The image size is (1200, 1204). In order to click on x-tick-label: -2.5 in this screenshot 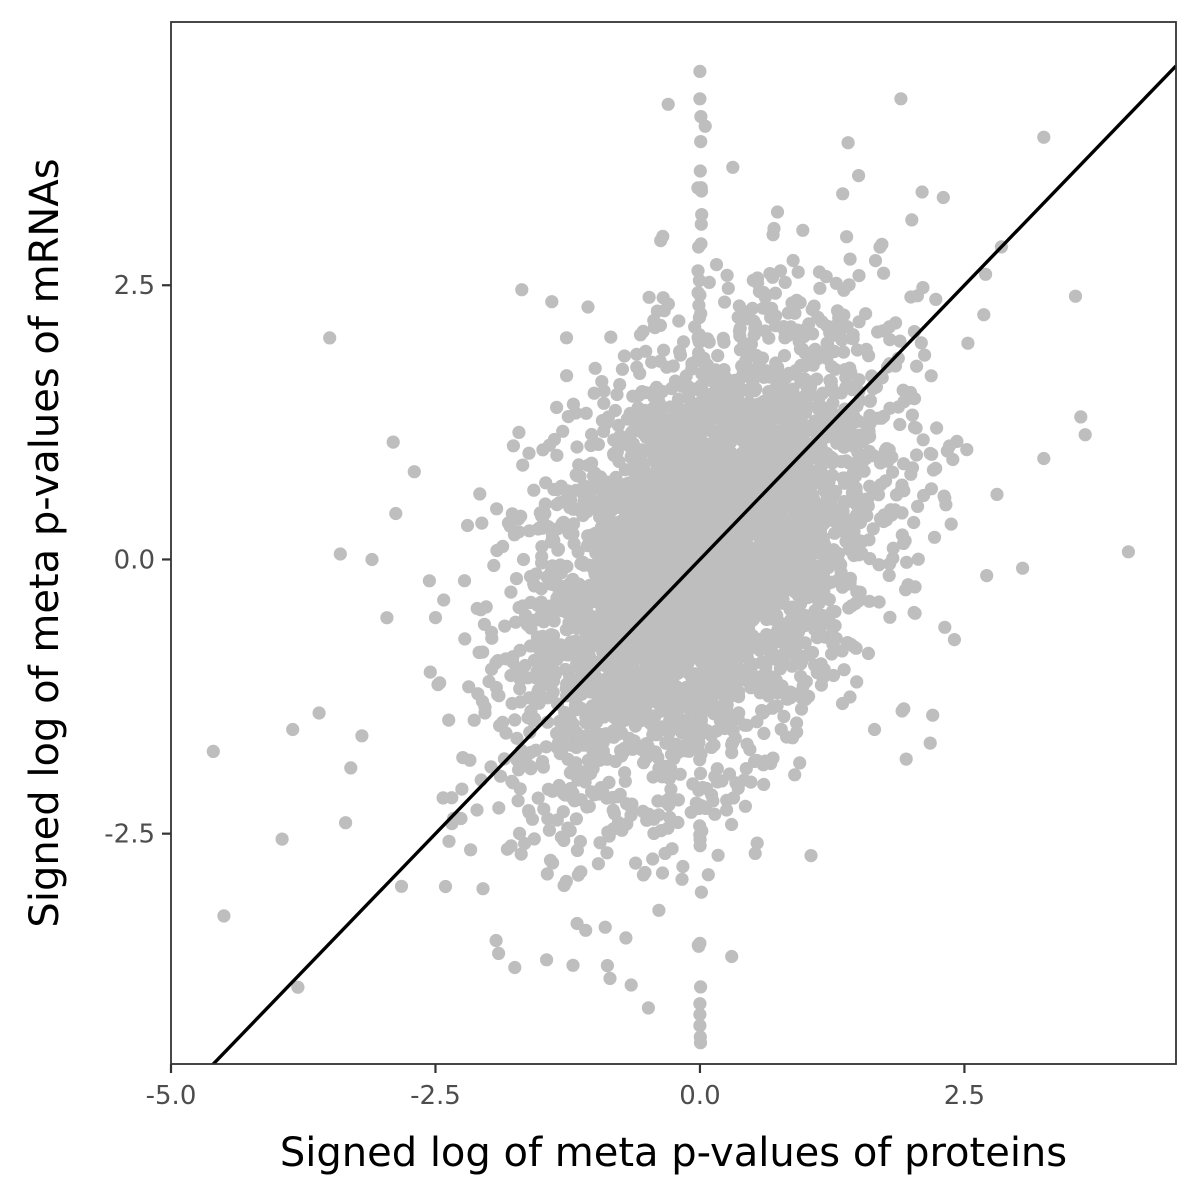, I will do `click(435, 1096)`.